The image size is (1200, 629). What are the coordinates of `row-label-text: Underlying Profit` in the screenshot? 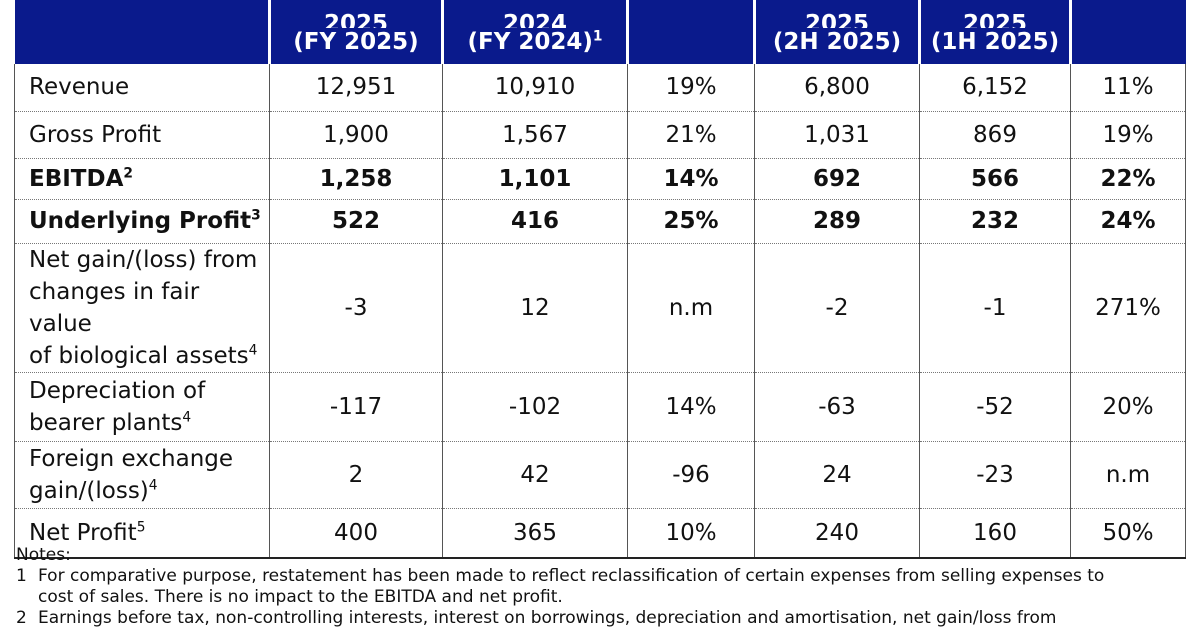 It's located at (140, 221).